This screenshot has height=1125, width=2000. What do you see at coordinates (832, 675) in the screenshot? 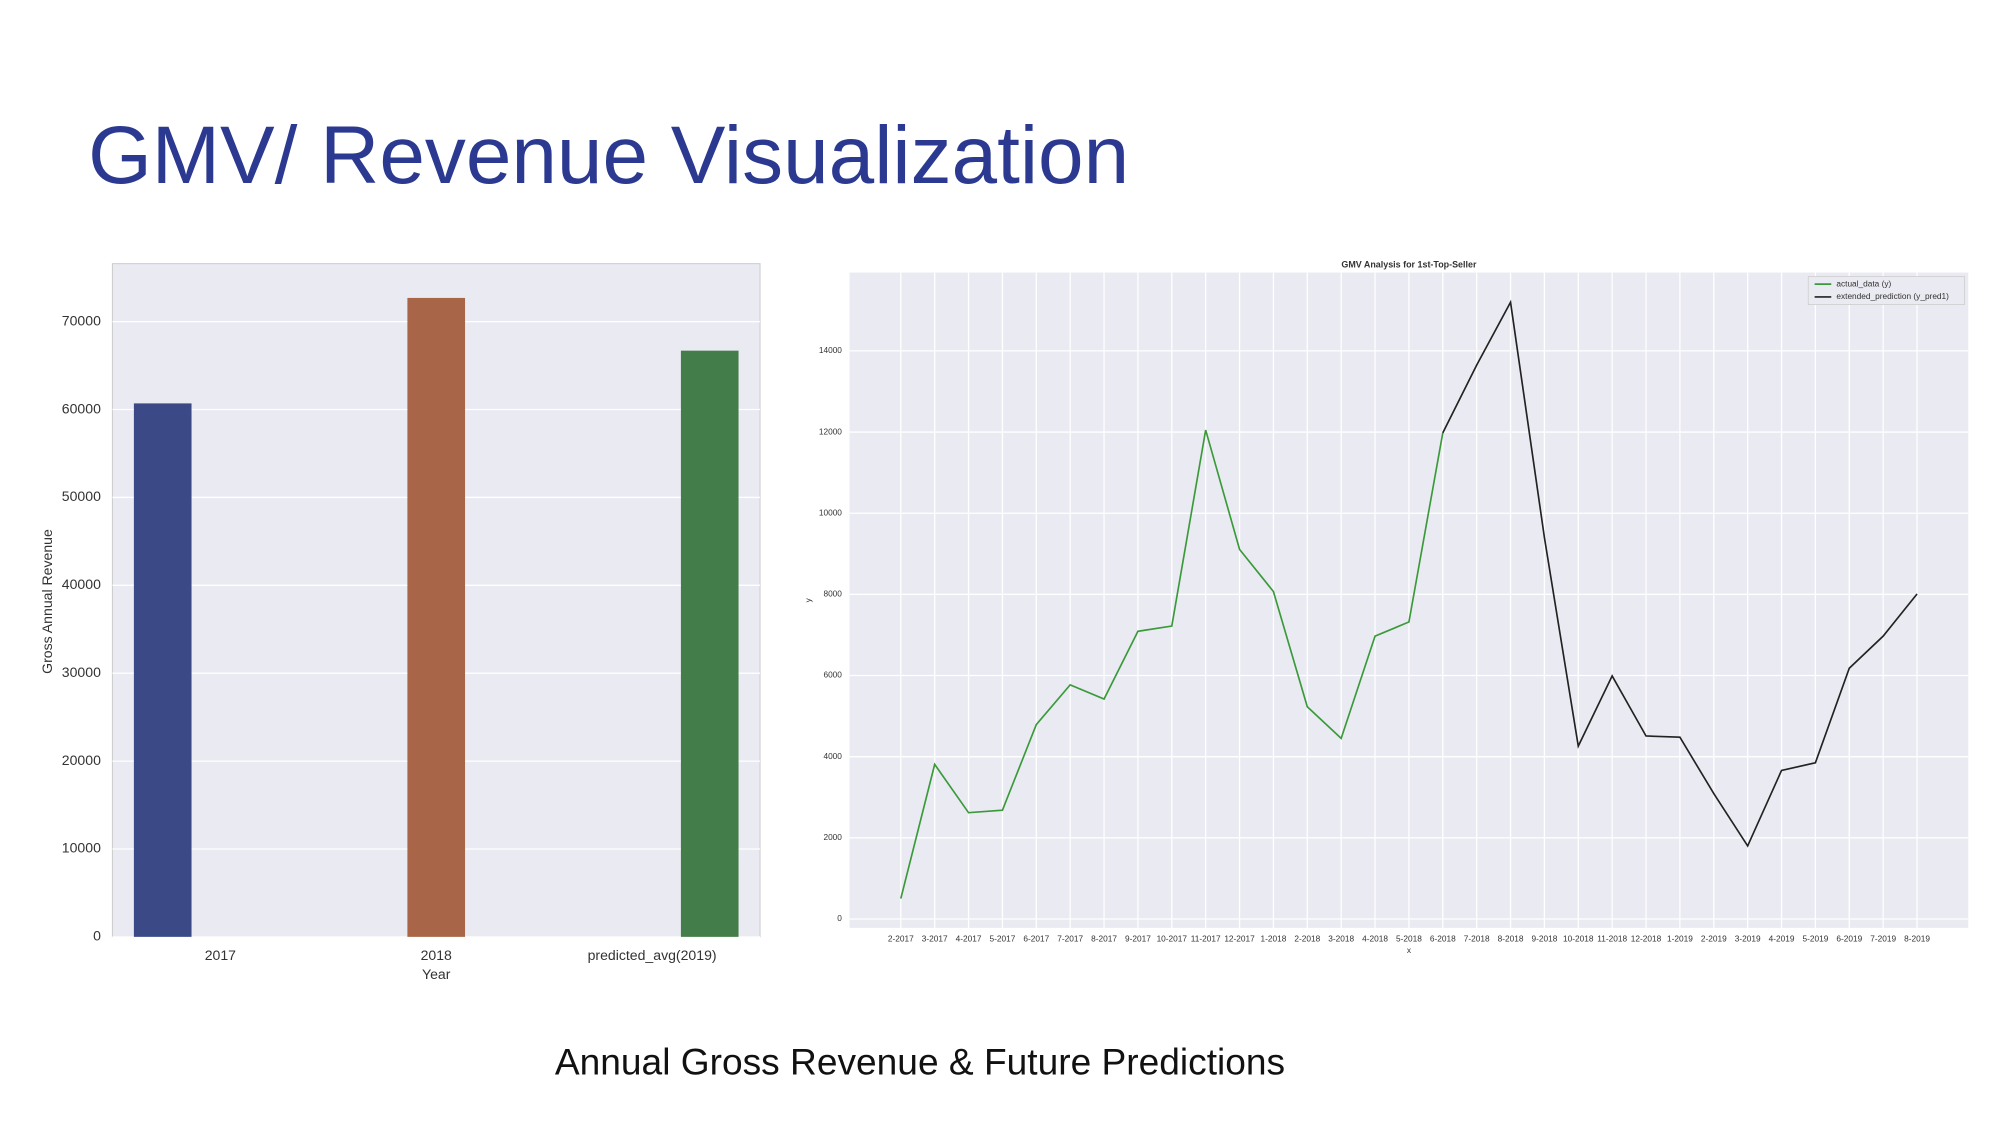
I see `y-tick-label: 6000` at bounding box center [832, 675].